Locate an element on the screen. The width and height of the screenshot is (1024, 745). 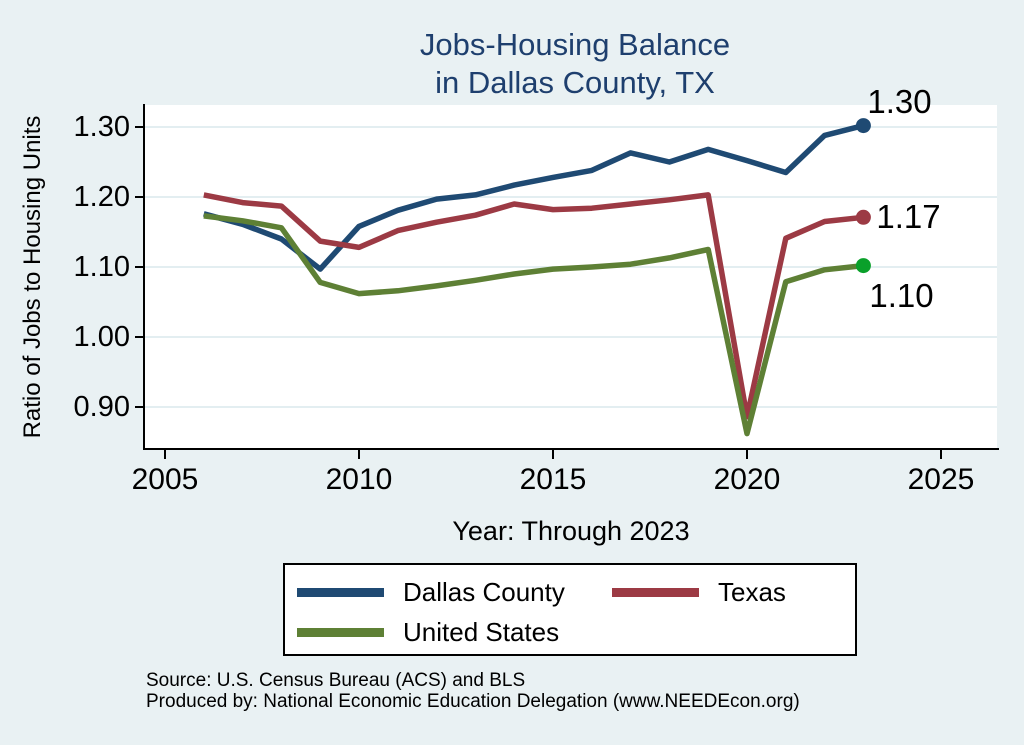
x-tick-label: 2020 is located at coordinates (747, 479).